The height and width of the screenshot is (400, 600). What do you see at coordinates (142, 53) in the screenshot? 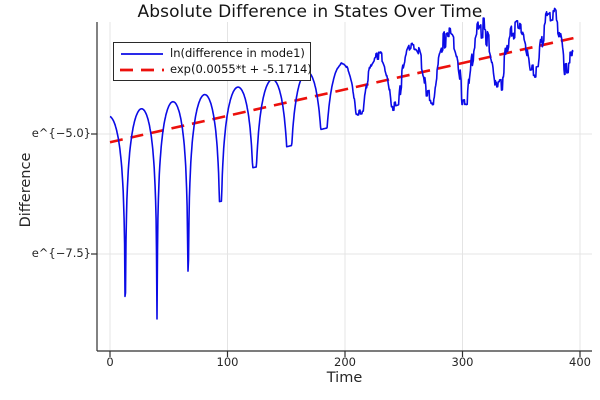
I see `legend-solid-line-icon` at bounding box center [142, 53].